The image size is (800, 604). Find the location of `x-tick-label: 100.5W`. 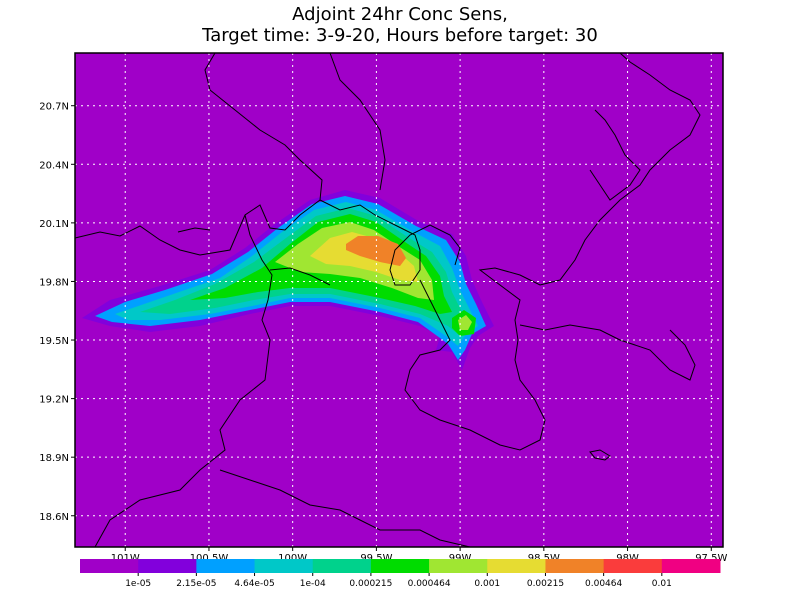

x-tick-label: 100.5W is located at coordinates (209, 558).